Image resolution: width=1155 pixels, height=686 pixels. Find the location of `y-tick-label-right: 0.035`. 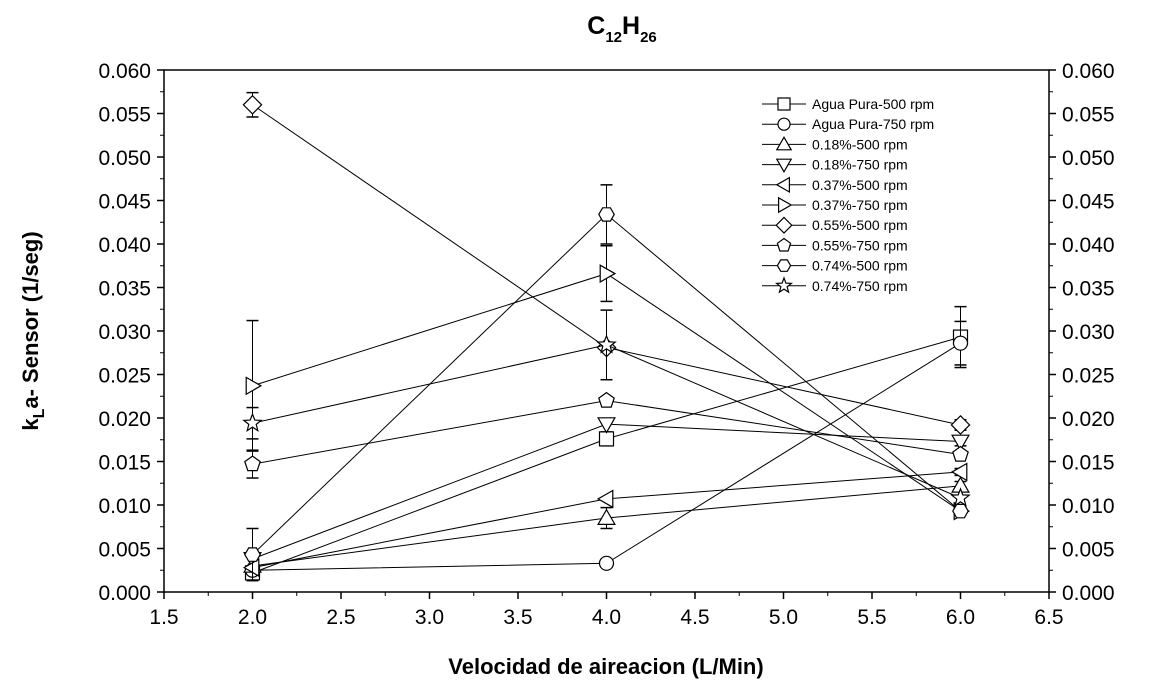

y-tick-label-right: 0.035 is located at coordinates (1088, 289).